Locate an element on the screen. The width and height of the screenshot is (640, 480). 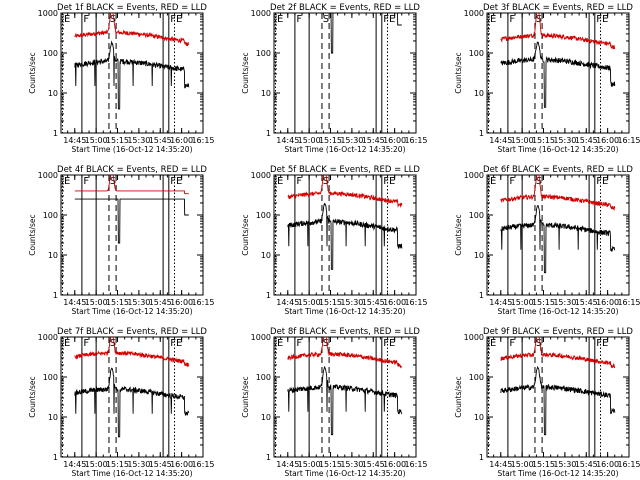
panel-title: Det 6f BLACK = Events, RED = LLD is located at coordinates (558, 170).